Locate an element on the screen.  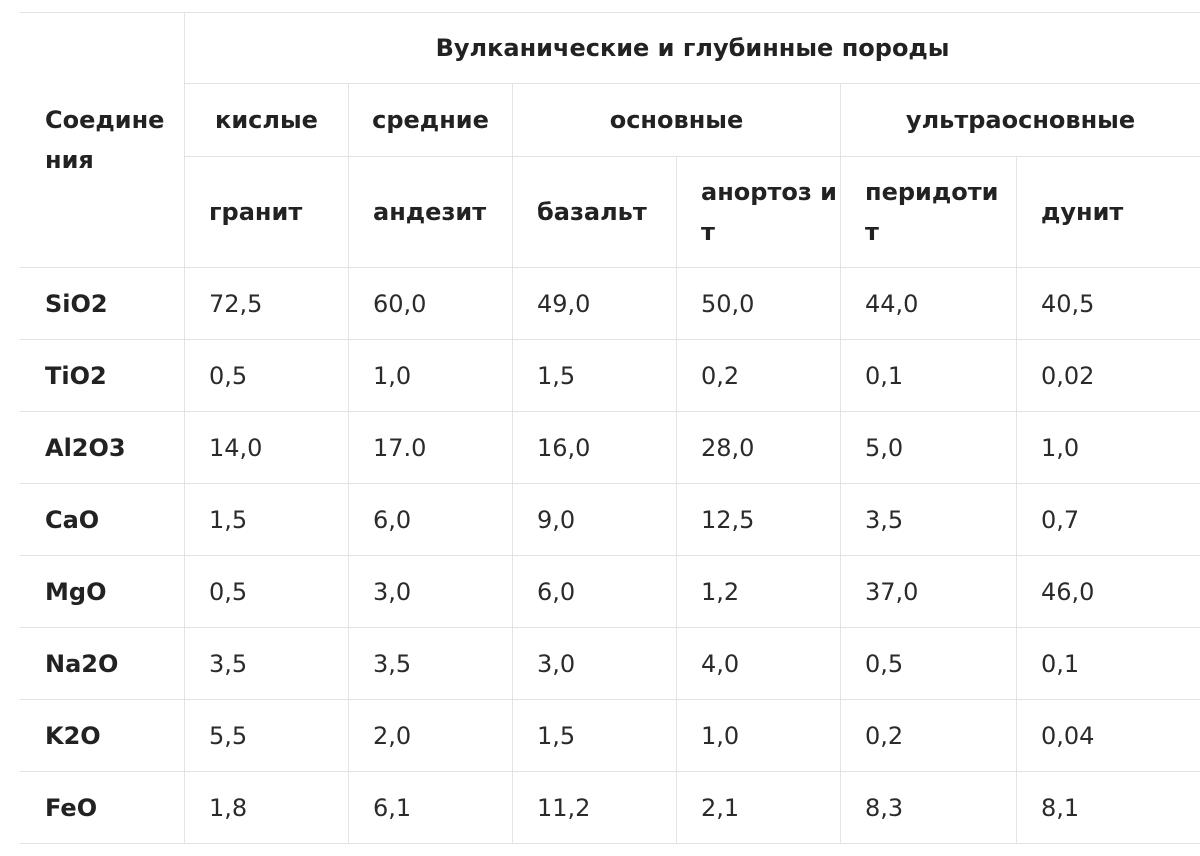
table-row: SiO2 72,5 60,0 49,0 50,0 44,0 40,5 is located at coordinates (610, 303).